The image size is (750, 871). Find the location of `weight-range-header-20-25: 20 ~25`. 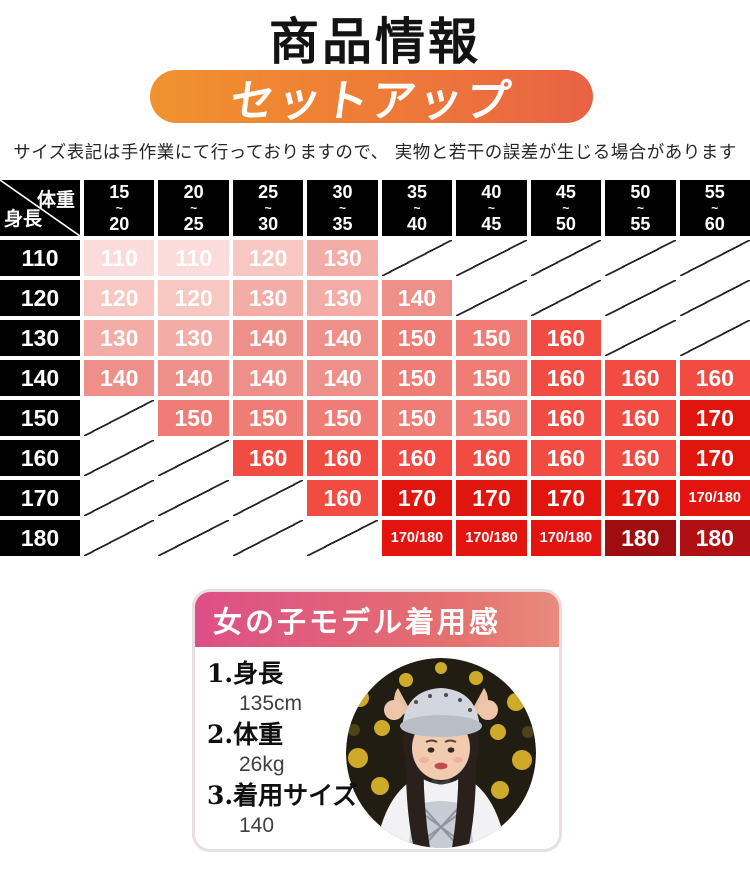

weight-range-header-20-25: 20 ~25 is located at coordinates (193, 208).